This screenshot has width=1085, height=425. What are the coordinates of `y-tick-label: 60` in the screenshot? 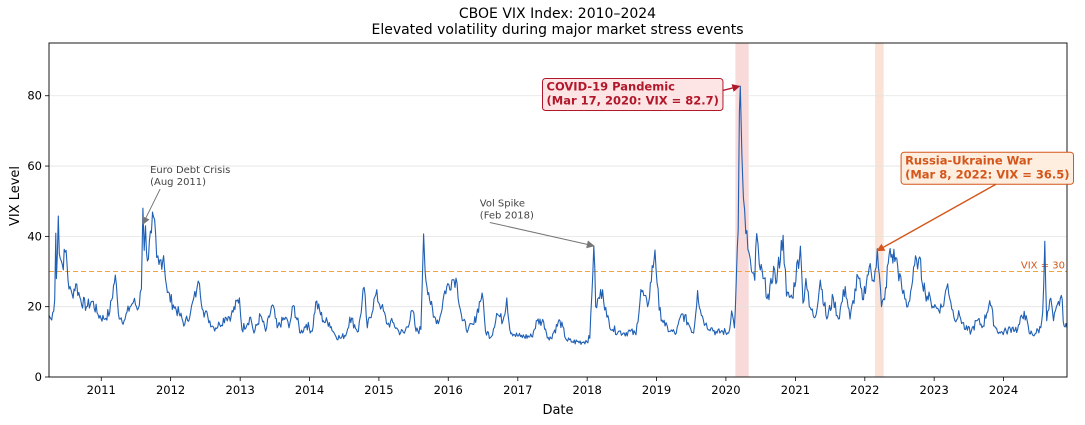 It's located at (34, 166).